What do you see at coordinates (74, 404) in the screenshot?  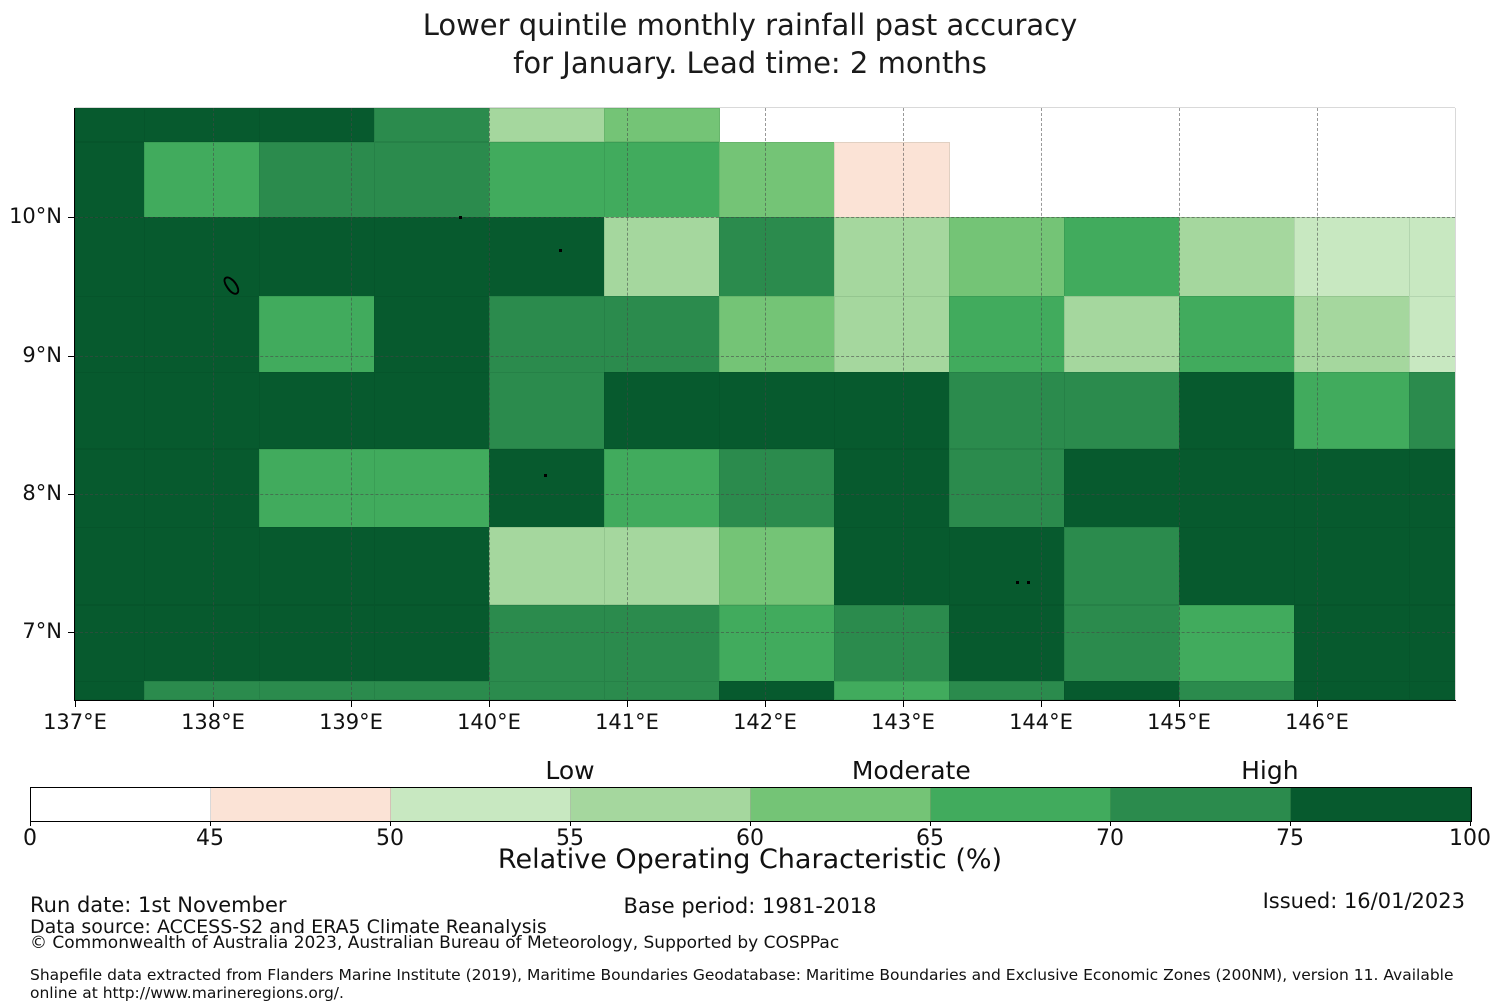 I see `plot-left-spine` at bounding box center [74, 404].